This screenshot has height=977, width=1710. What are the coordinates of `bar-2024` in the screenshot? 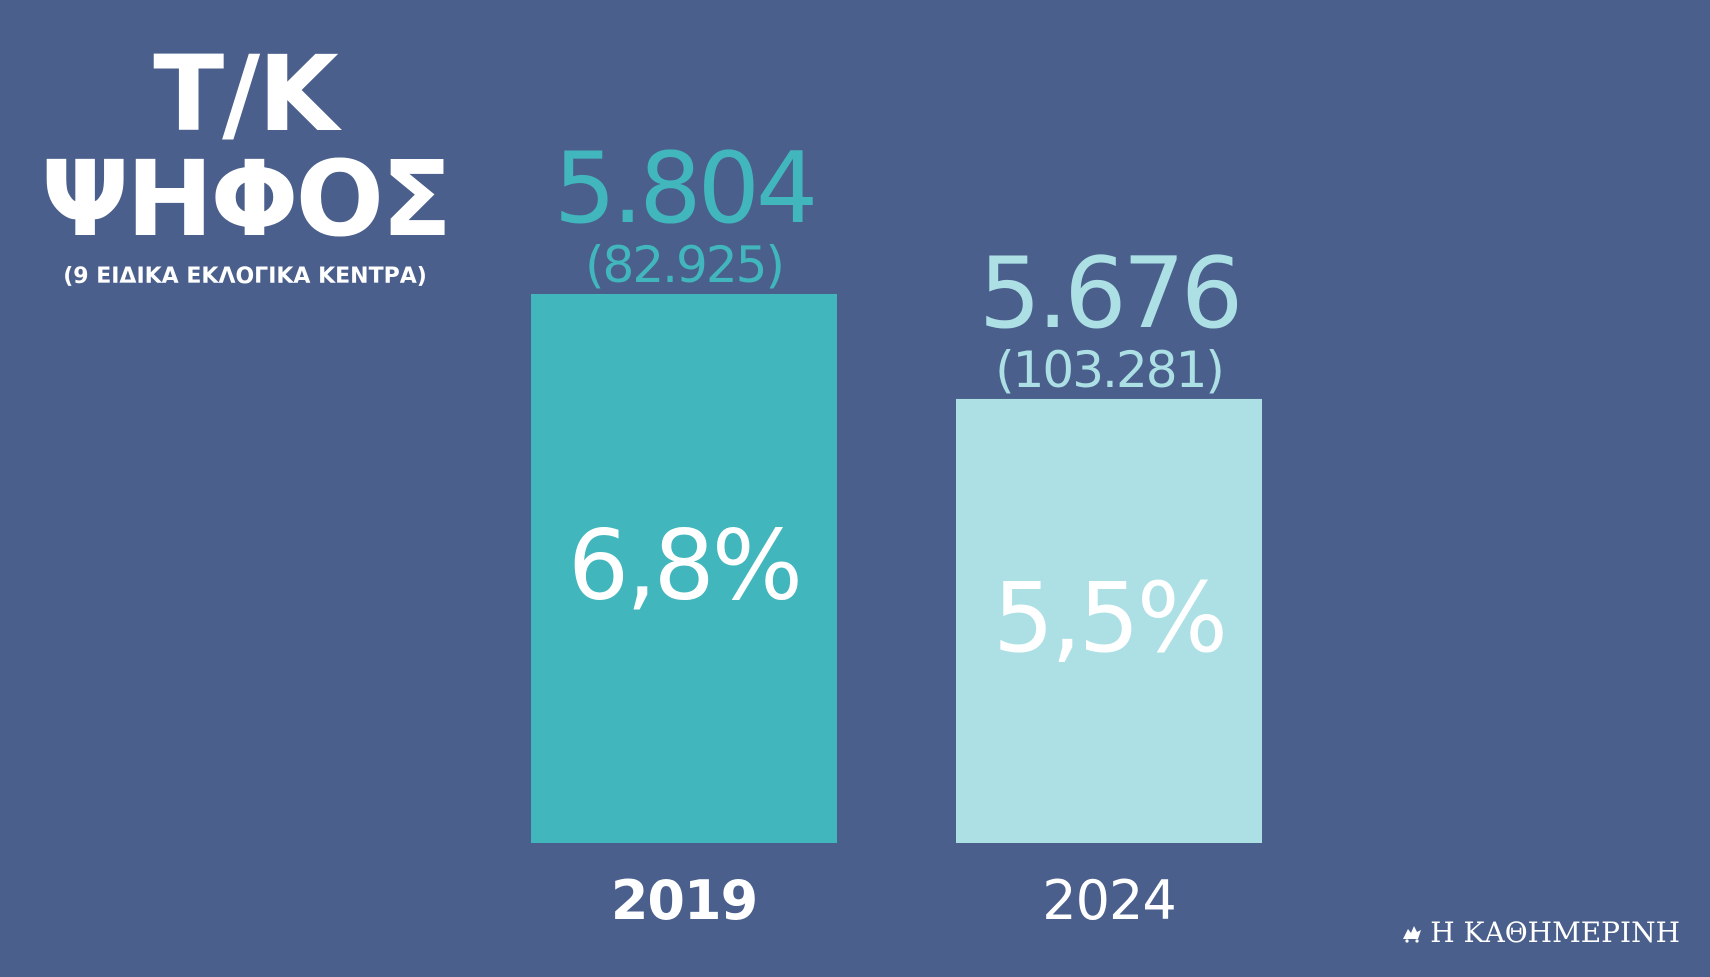 It's located at (1109, 620).